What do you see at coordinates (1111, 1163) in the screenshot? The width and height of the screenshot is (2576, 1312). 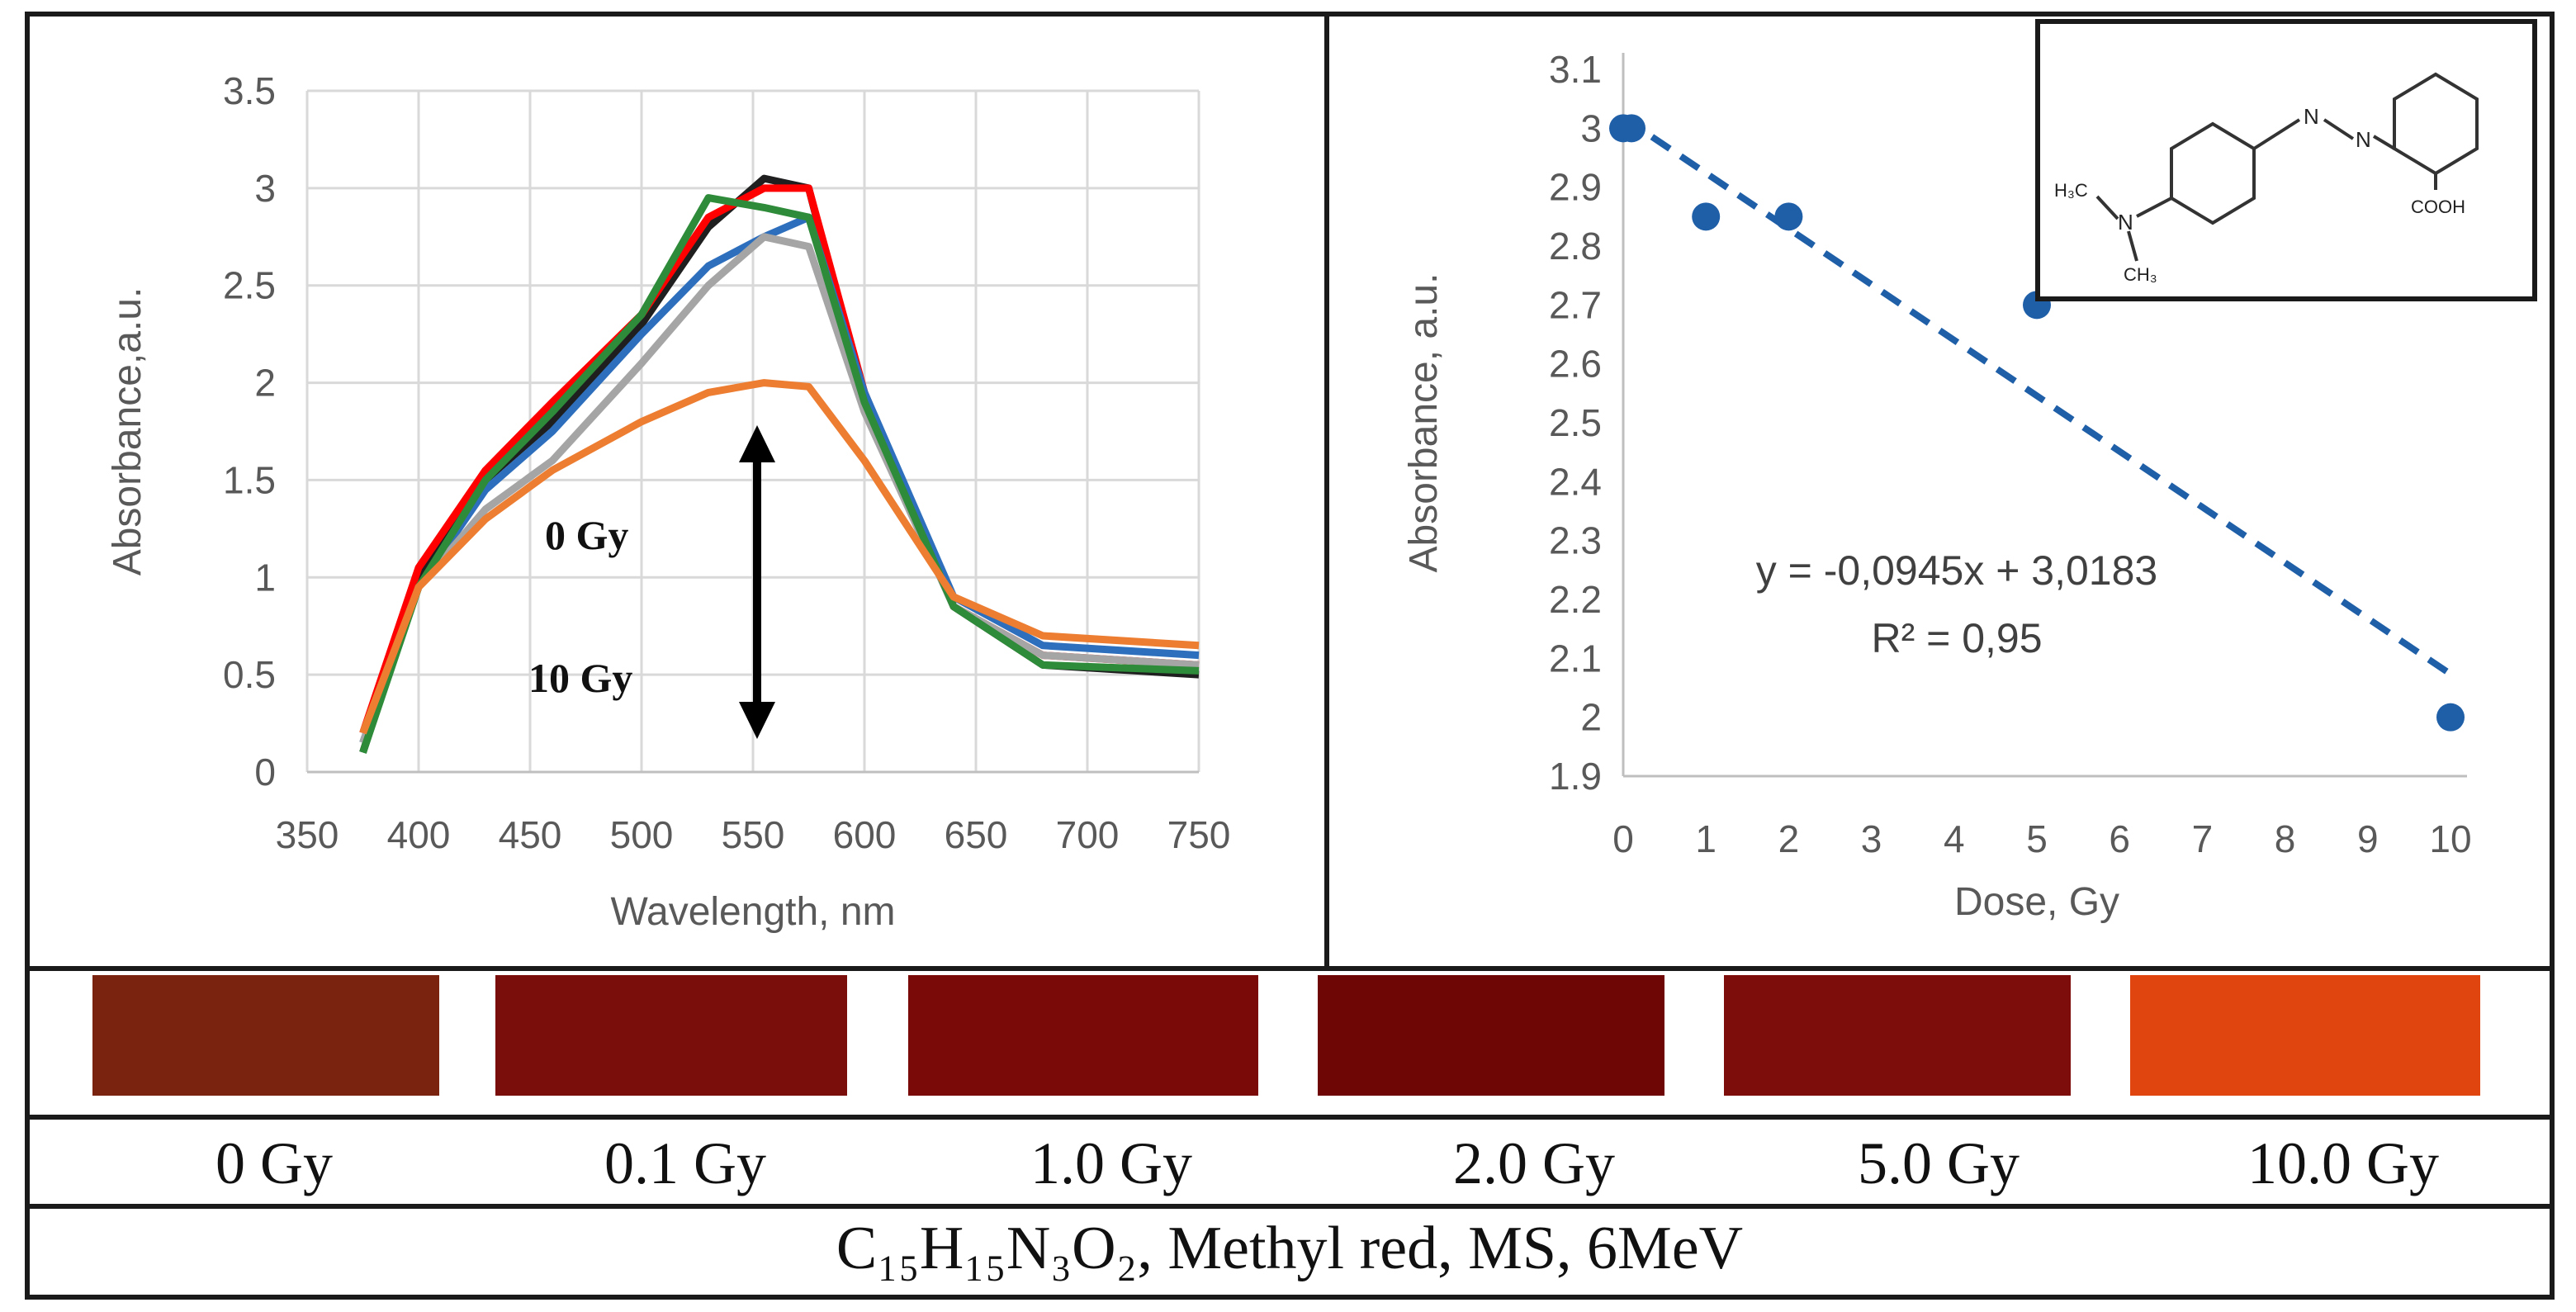 I see `sample-label: 1.0 Gy` at bounding box center [1111, 1163].